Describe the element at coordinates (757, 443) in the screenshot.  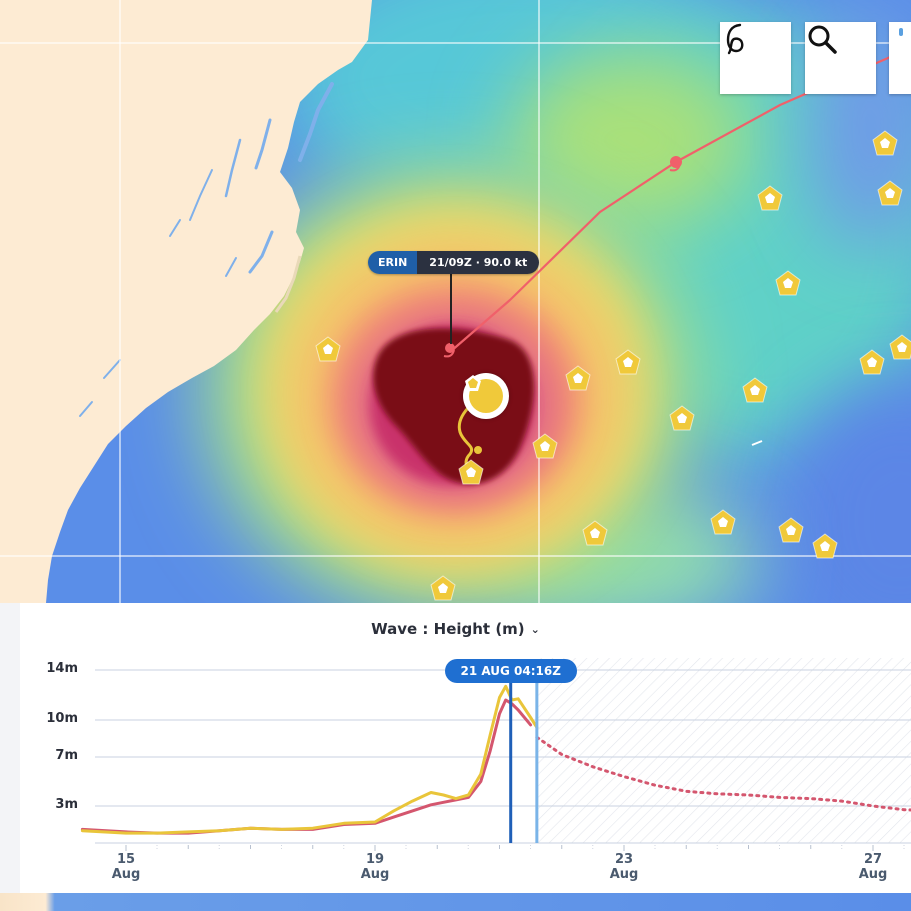
I see `island` at that location.